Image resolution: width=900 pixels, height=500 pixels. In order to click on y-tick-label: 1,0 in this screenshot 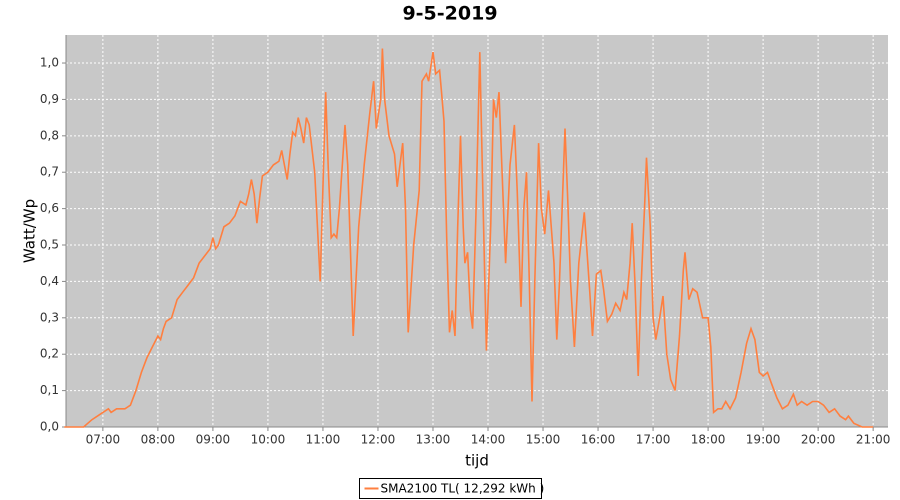, I will do `click(49, 63)`.